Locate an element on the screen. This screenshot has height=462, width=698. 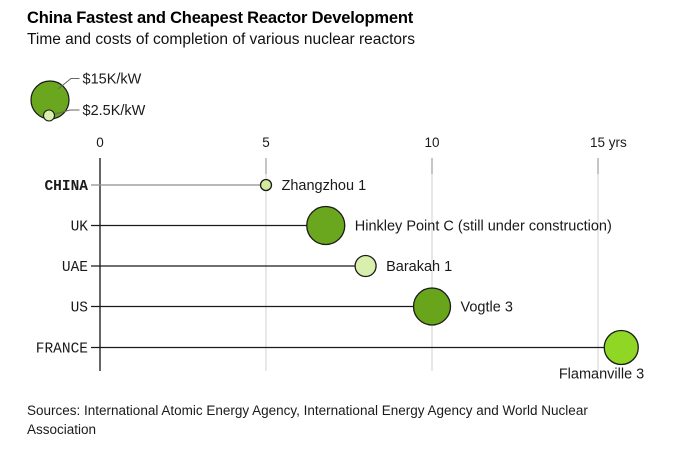
reactor-label: Zhangzhou 1 is located at coordinates (324, 186).